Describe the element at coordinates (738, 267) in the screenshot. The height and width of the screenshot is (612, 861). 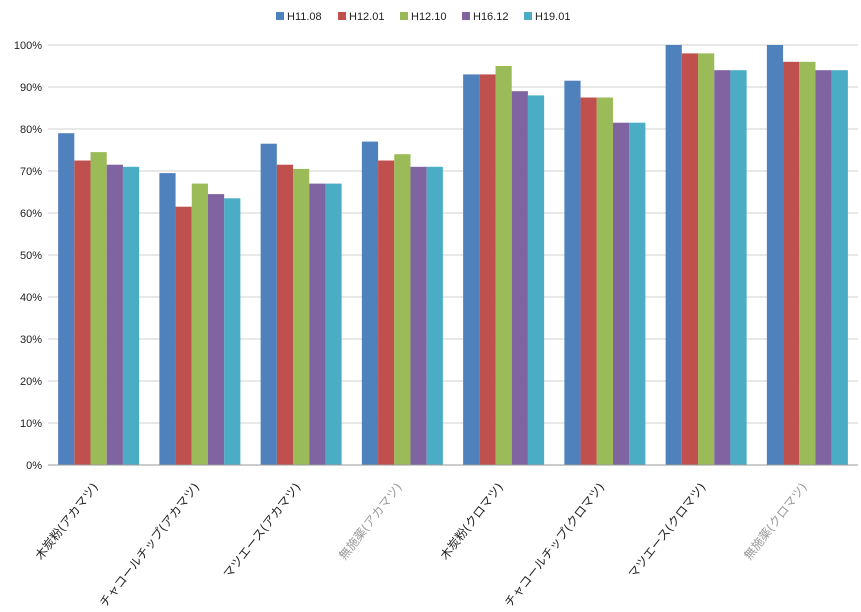
I see `bar-H19.01-7` at that location.